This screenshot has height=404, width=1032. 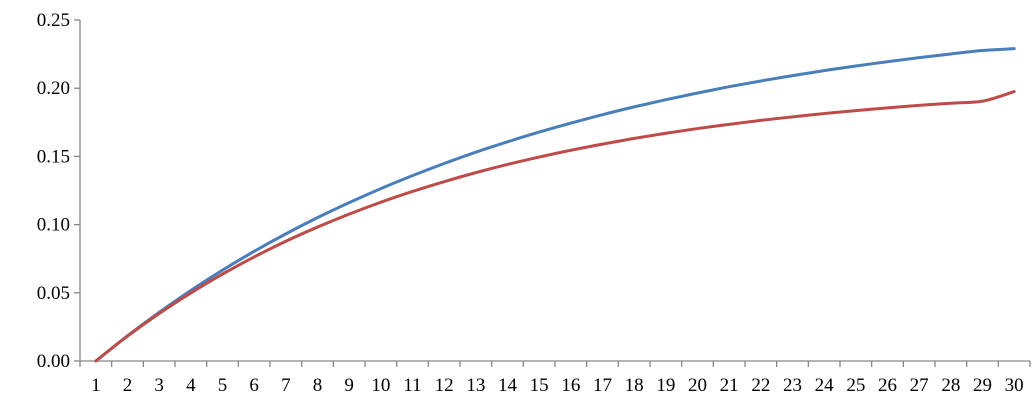 I want to click on x-tick-label: 1, so click(x=96, y=385).